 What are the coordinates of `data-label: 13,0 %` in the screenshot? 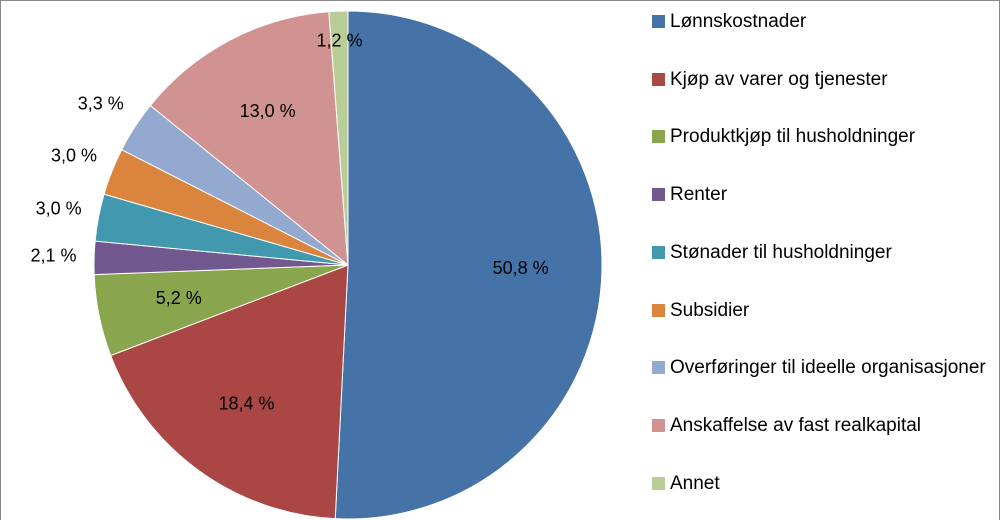 It's located at (268, 111).